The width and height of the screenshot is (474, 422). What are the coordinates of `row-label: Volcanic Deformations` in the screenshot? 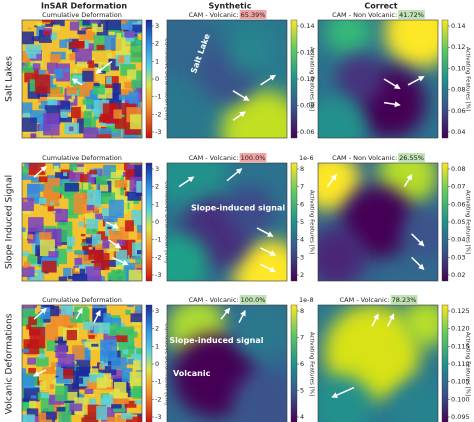 It's located at (10, 363).